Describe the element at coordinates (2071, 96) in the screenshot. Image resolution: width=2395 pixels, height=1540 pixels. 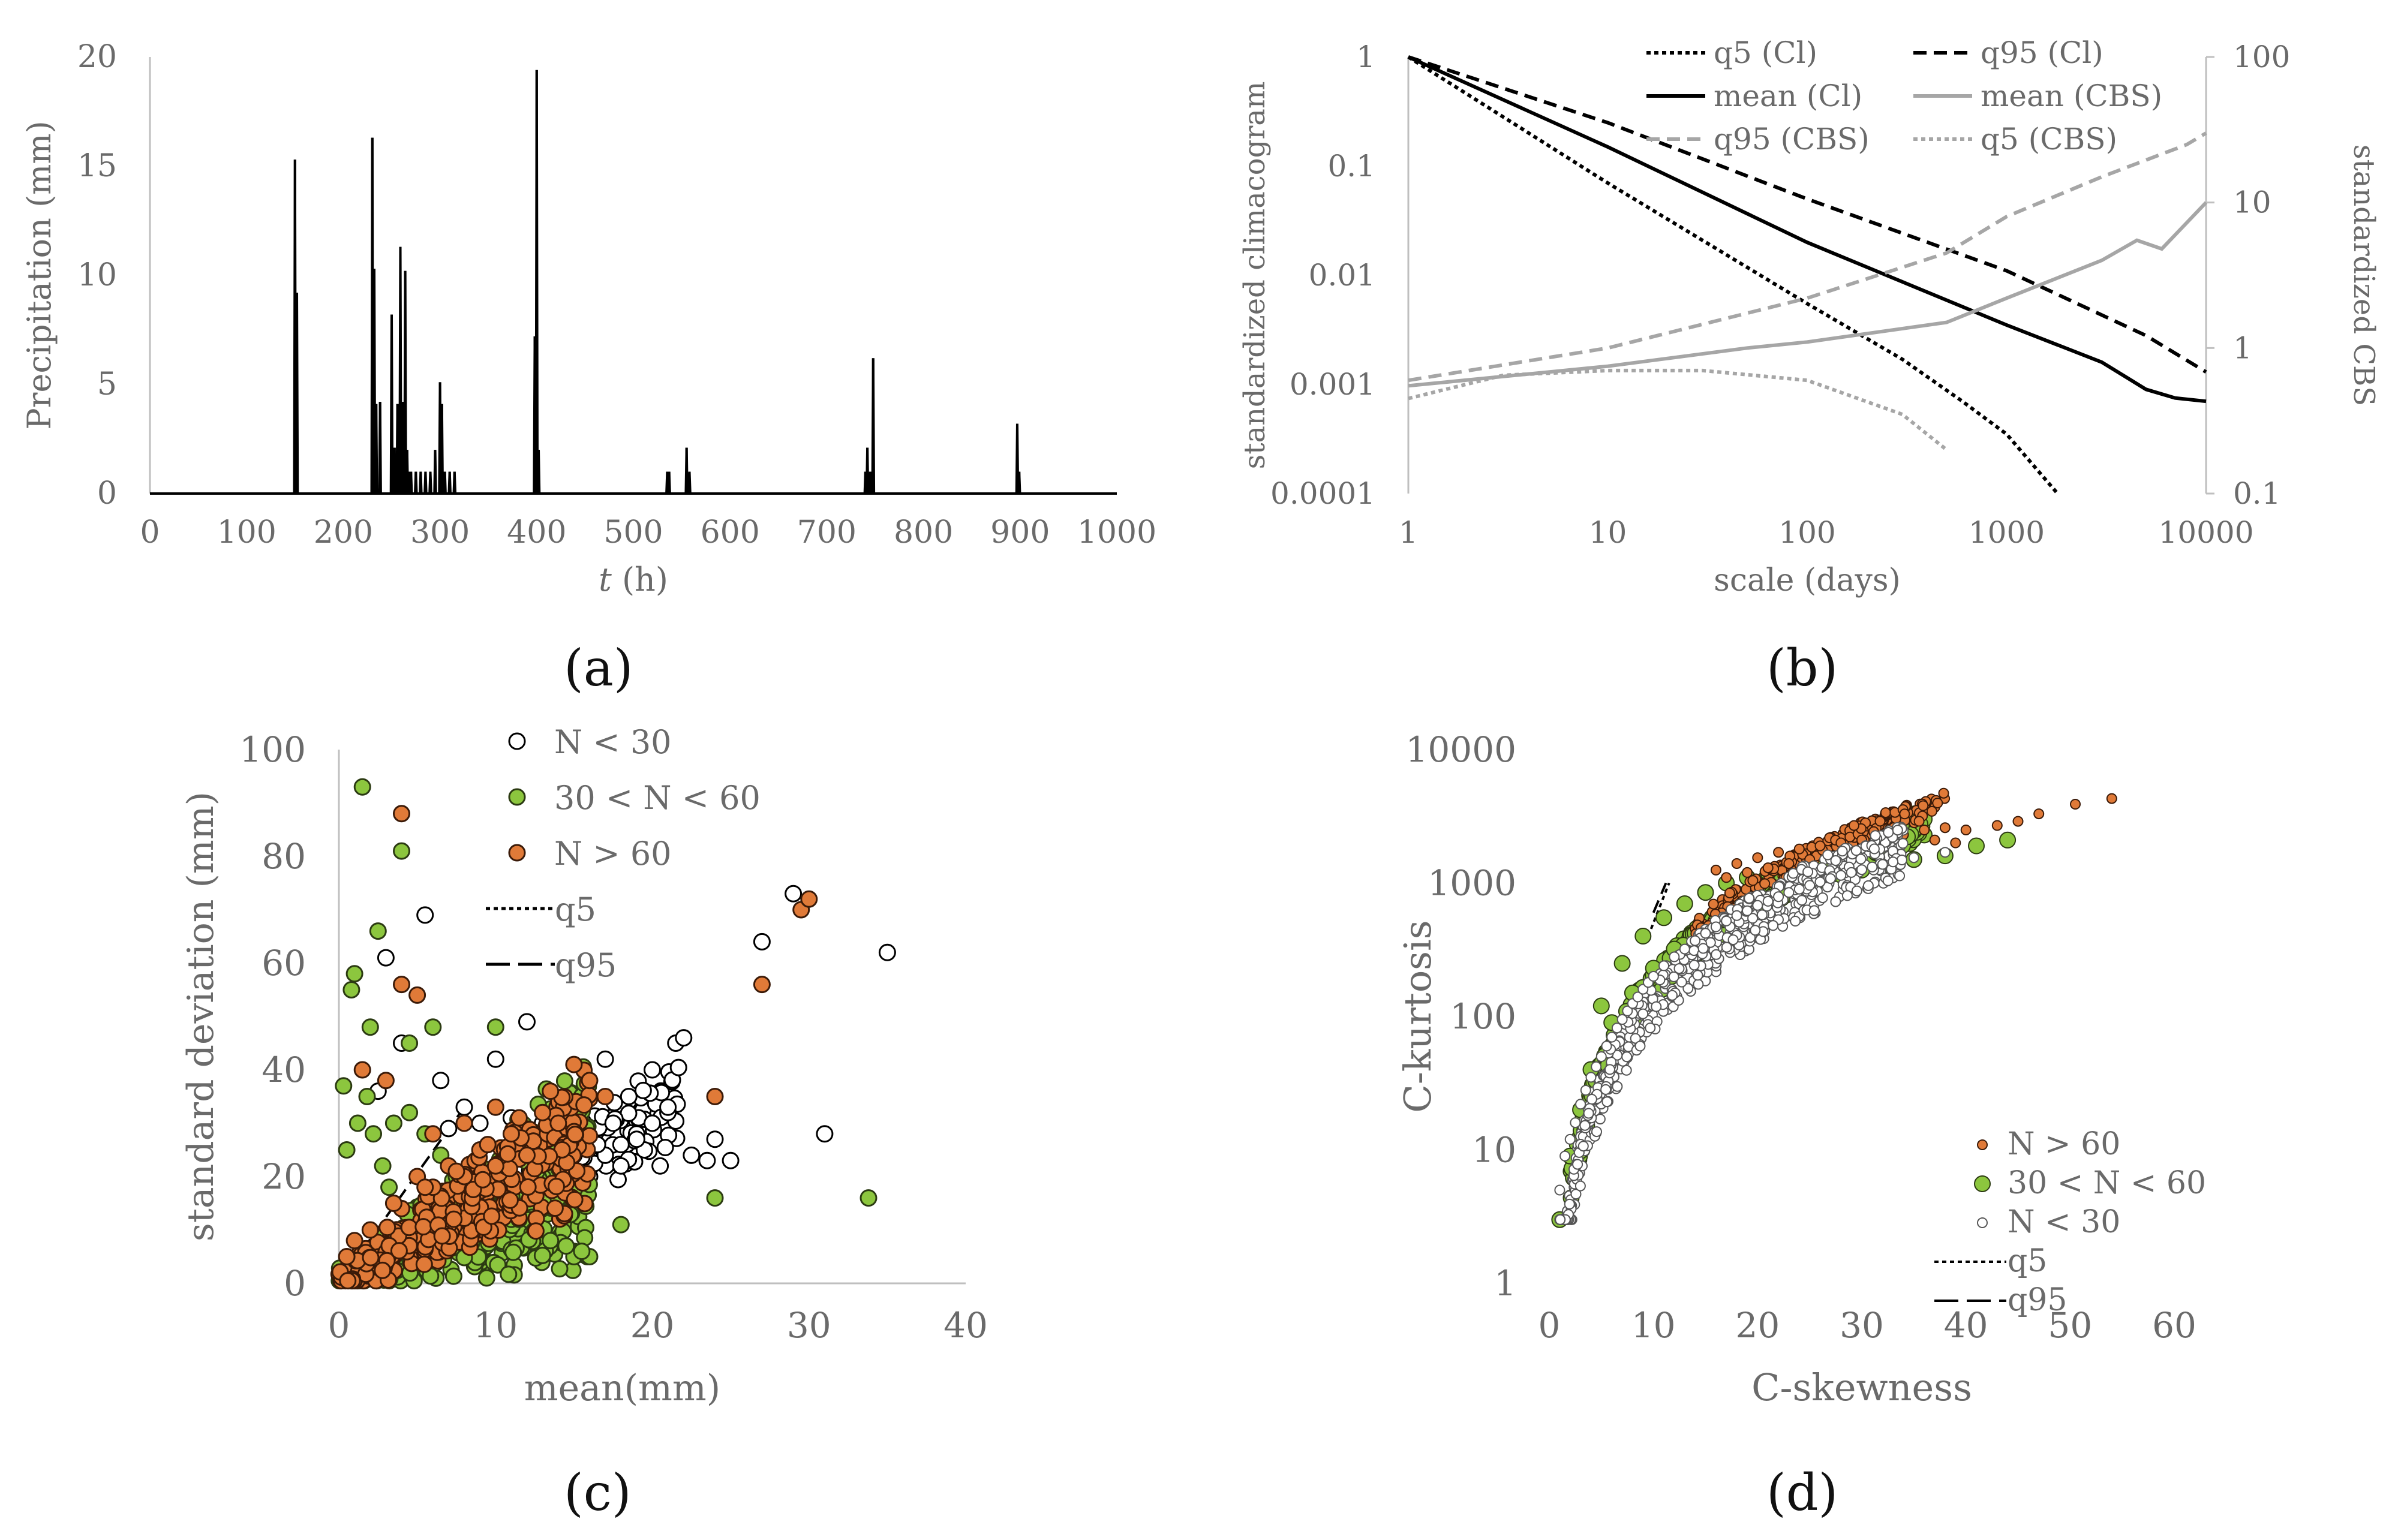
I see `b-legend-label: mean (CBS)` at that location.